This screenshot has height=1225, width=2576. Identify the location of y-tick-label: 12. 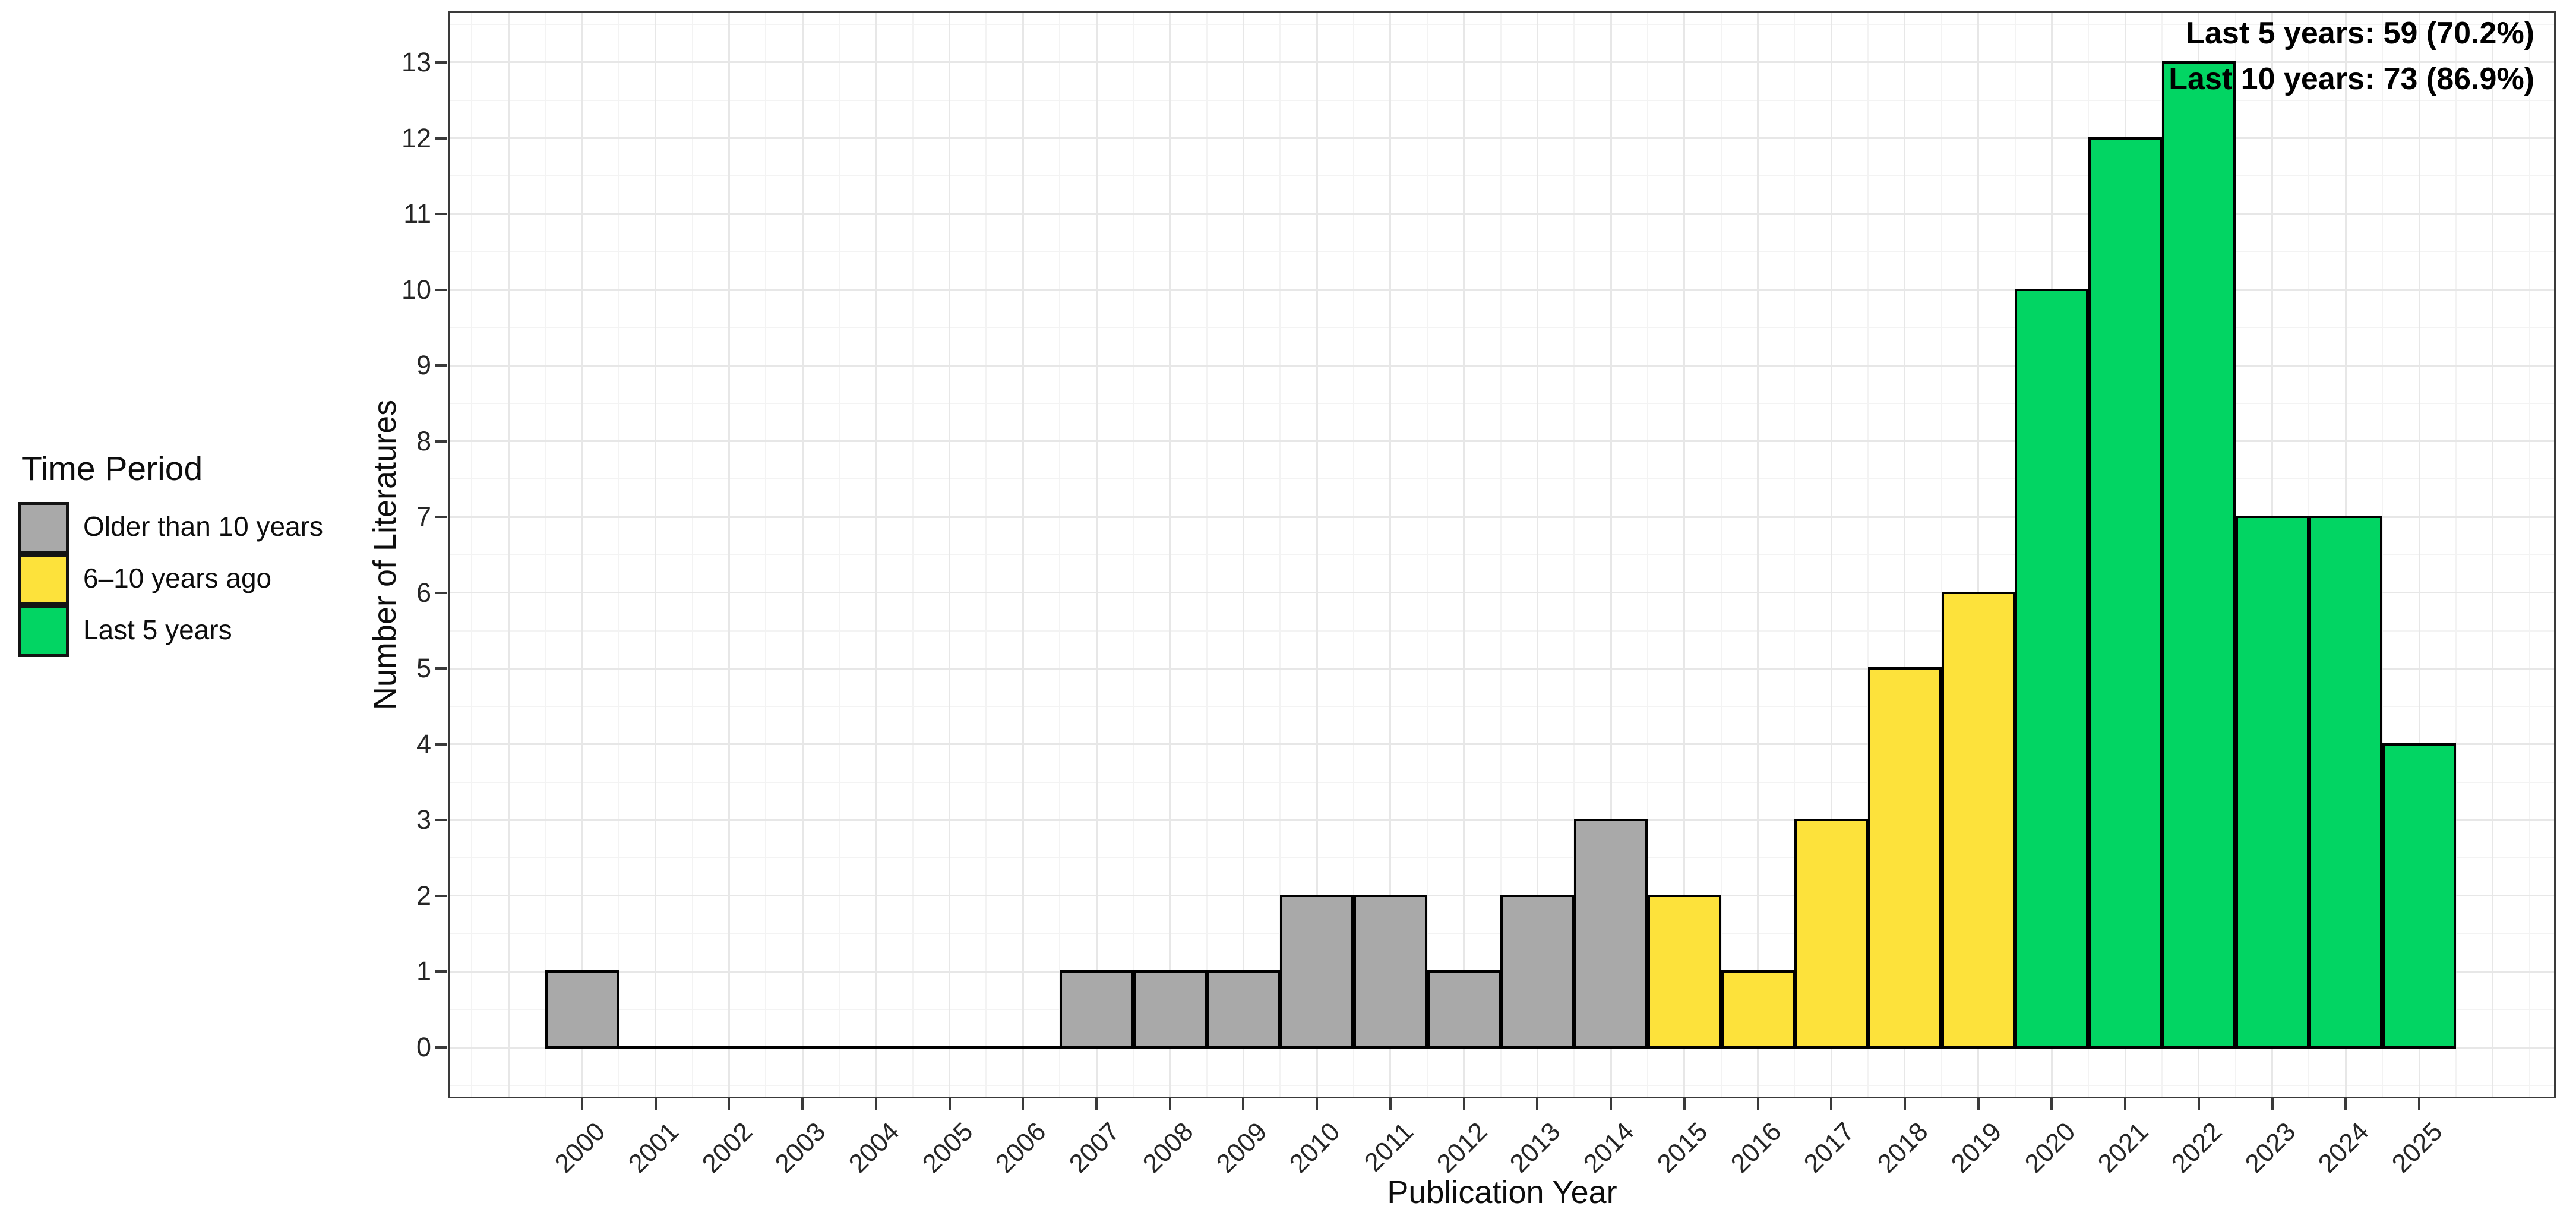
(416, 137).